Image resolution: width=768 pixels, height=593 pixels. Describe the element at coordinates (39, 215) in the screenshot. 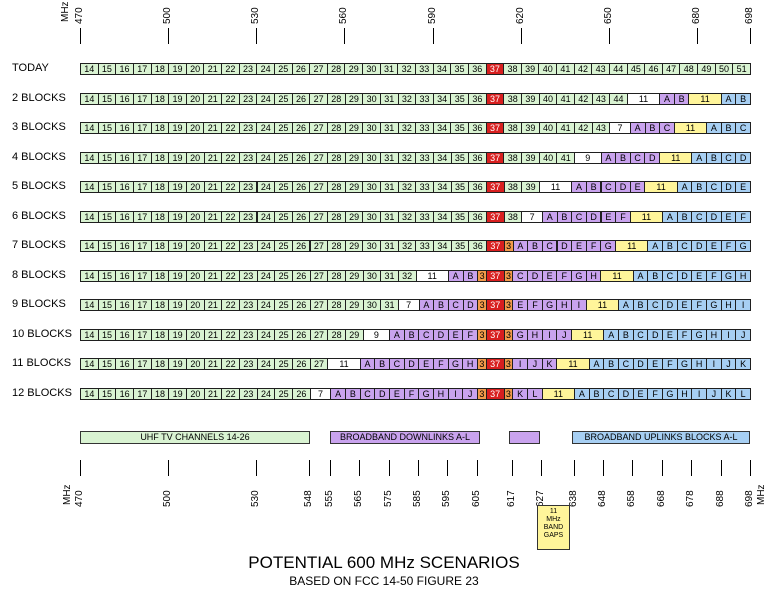

I see `scenario-label: 6 BLOCKS` at that location.